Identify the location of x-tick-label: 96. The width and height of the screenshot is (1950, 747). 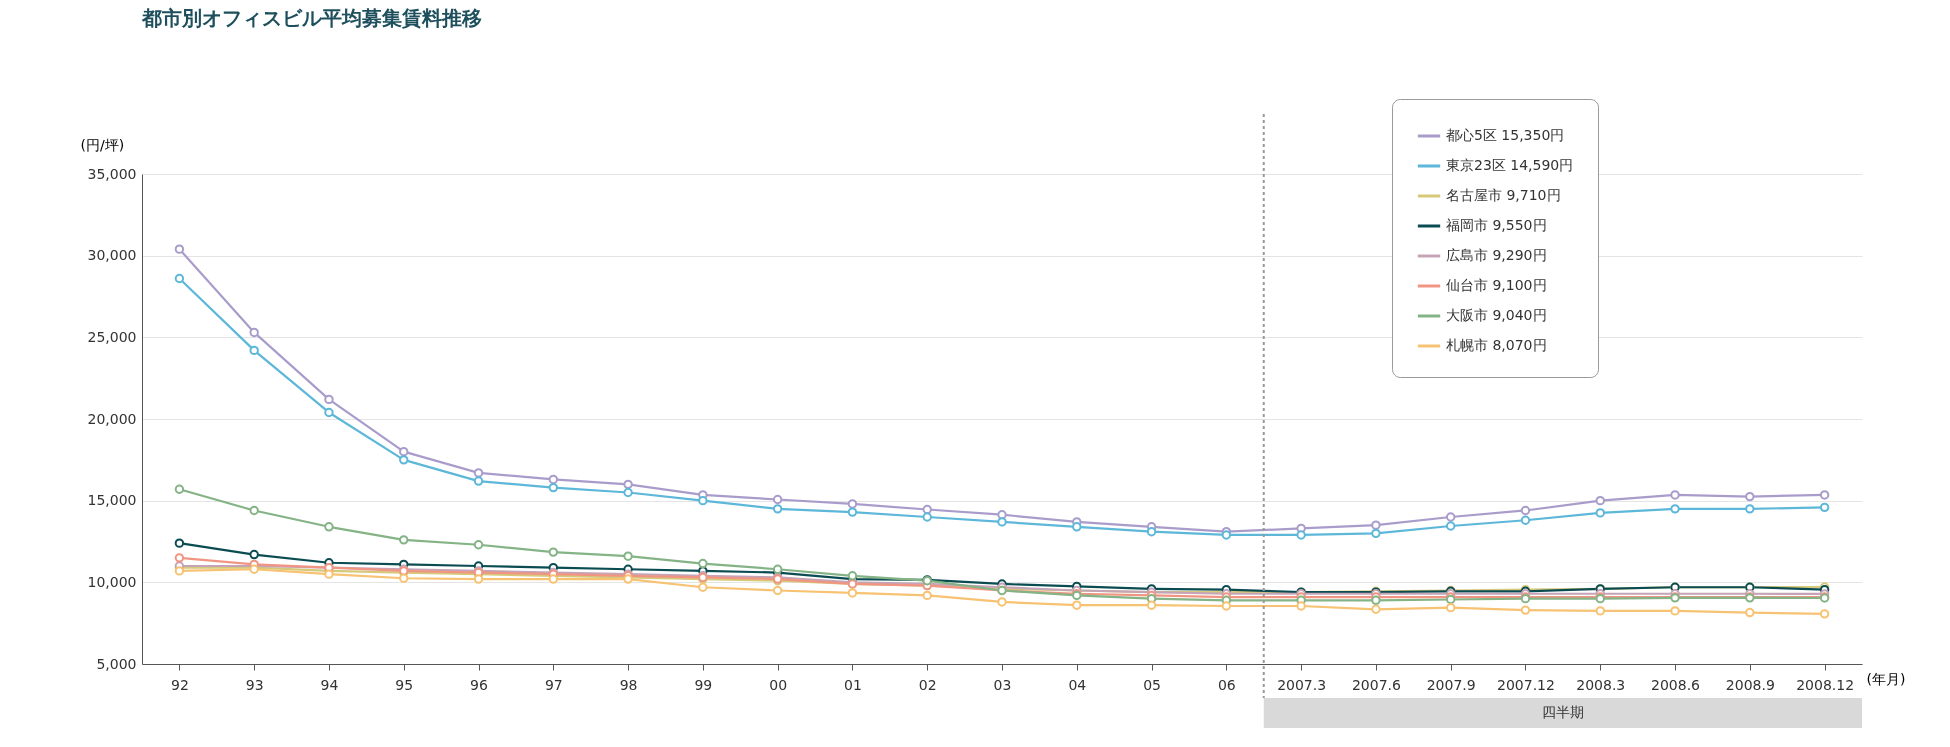
(479, 684).